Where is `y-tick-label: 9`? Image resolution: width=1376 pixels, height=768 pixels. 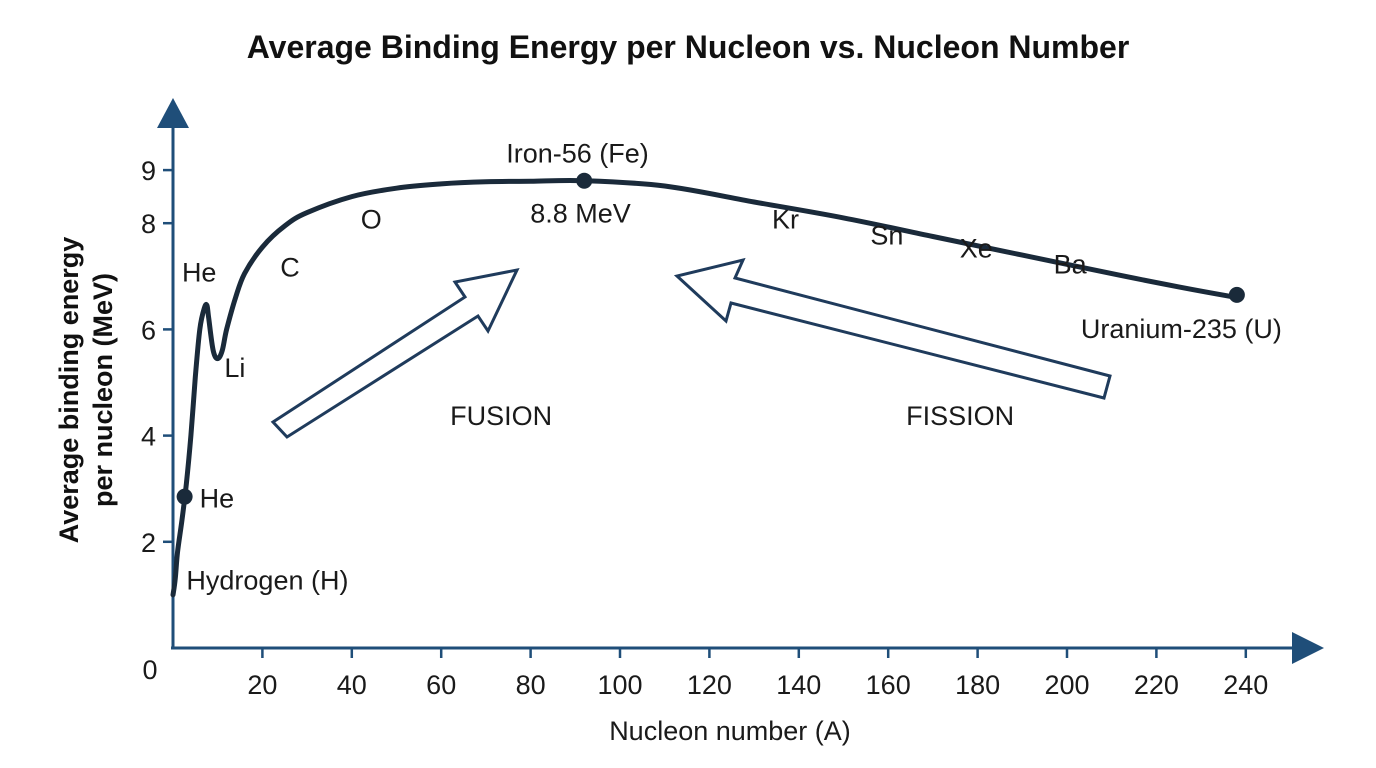
y-tick-label: 9 is located at coordinates (148, 171).